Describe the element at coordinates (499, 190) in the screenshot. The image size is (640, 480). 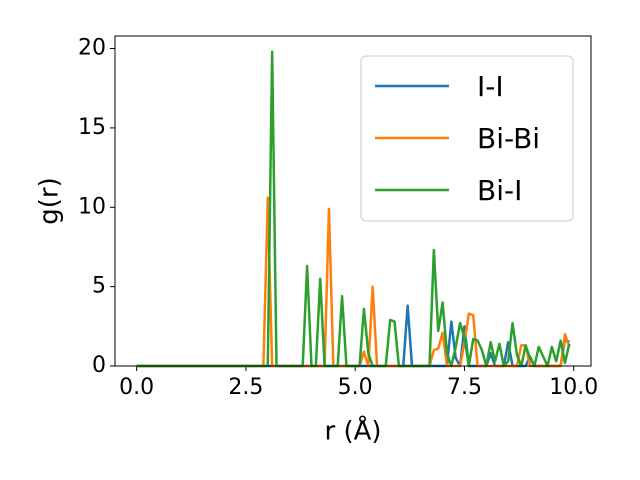
I see `legend-label: Bi-I` at that location.